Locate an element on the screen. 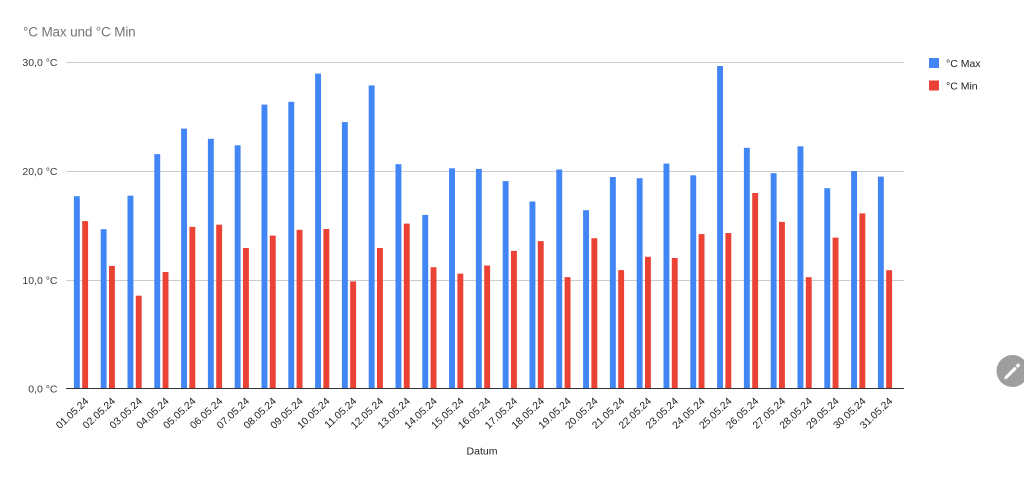 Image resolution: width=1024 pixels, height=481 pixels. svg-text: 20,0 °C is located at coordinates (40, 172).